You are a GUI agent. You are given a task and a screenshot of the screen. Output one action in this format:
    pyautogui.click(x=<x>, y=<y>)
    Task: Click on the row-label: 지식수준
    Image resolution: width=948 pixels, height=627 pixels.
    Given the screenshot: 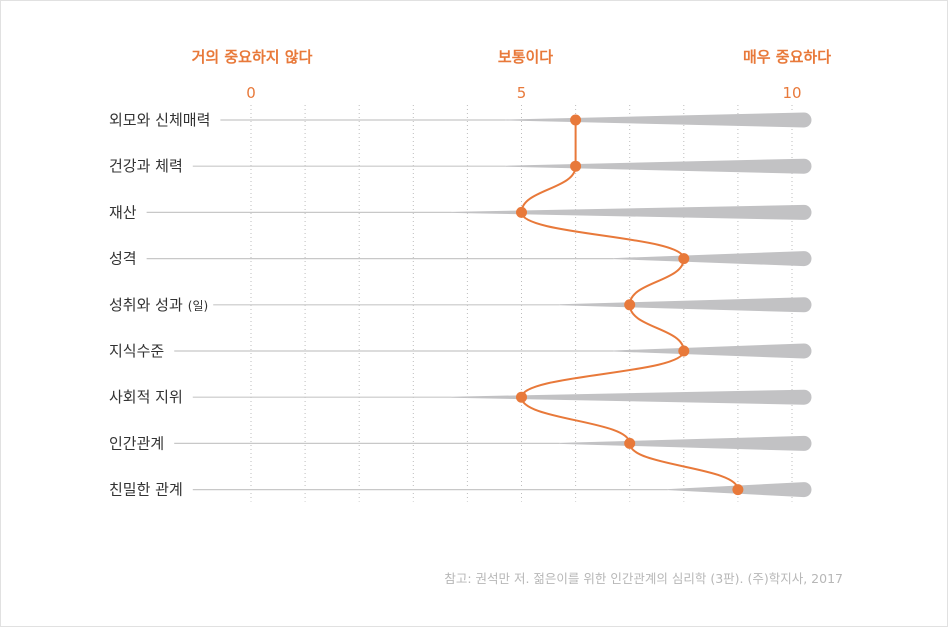 What is the action you would take?
    pyautogui.click(x=136, y=351)
    